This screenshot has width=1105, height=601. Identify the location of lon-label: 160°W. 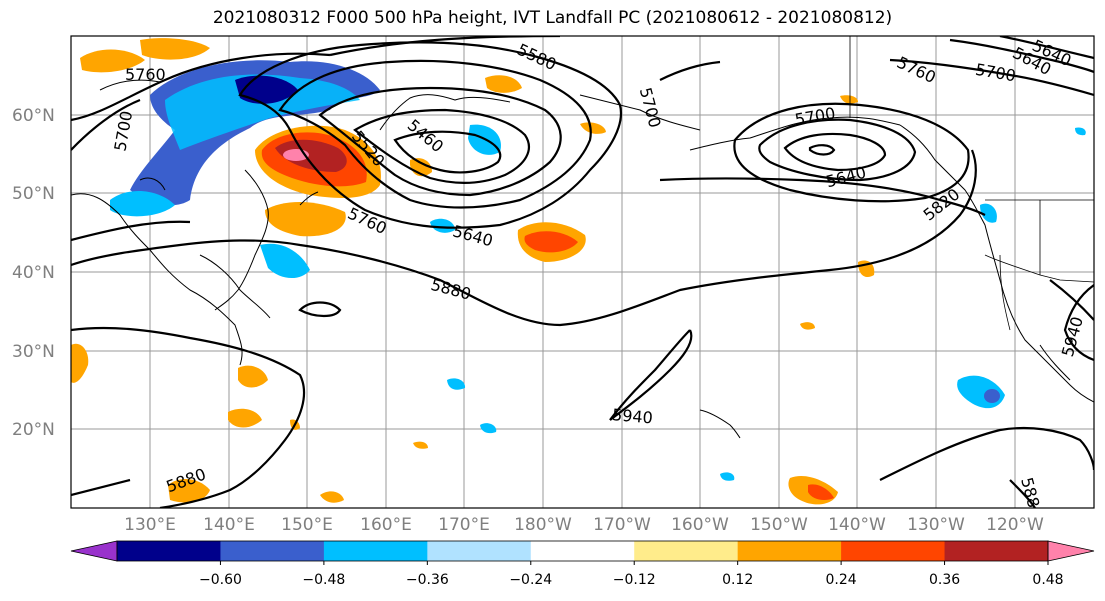
(700, 525).